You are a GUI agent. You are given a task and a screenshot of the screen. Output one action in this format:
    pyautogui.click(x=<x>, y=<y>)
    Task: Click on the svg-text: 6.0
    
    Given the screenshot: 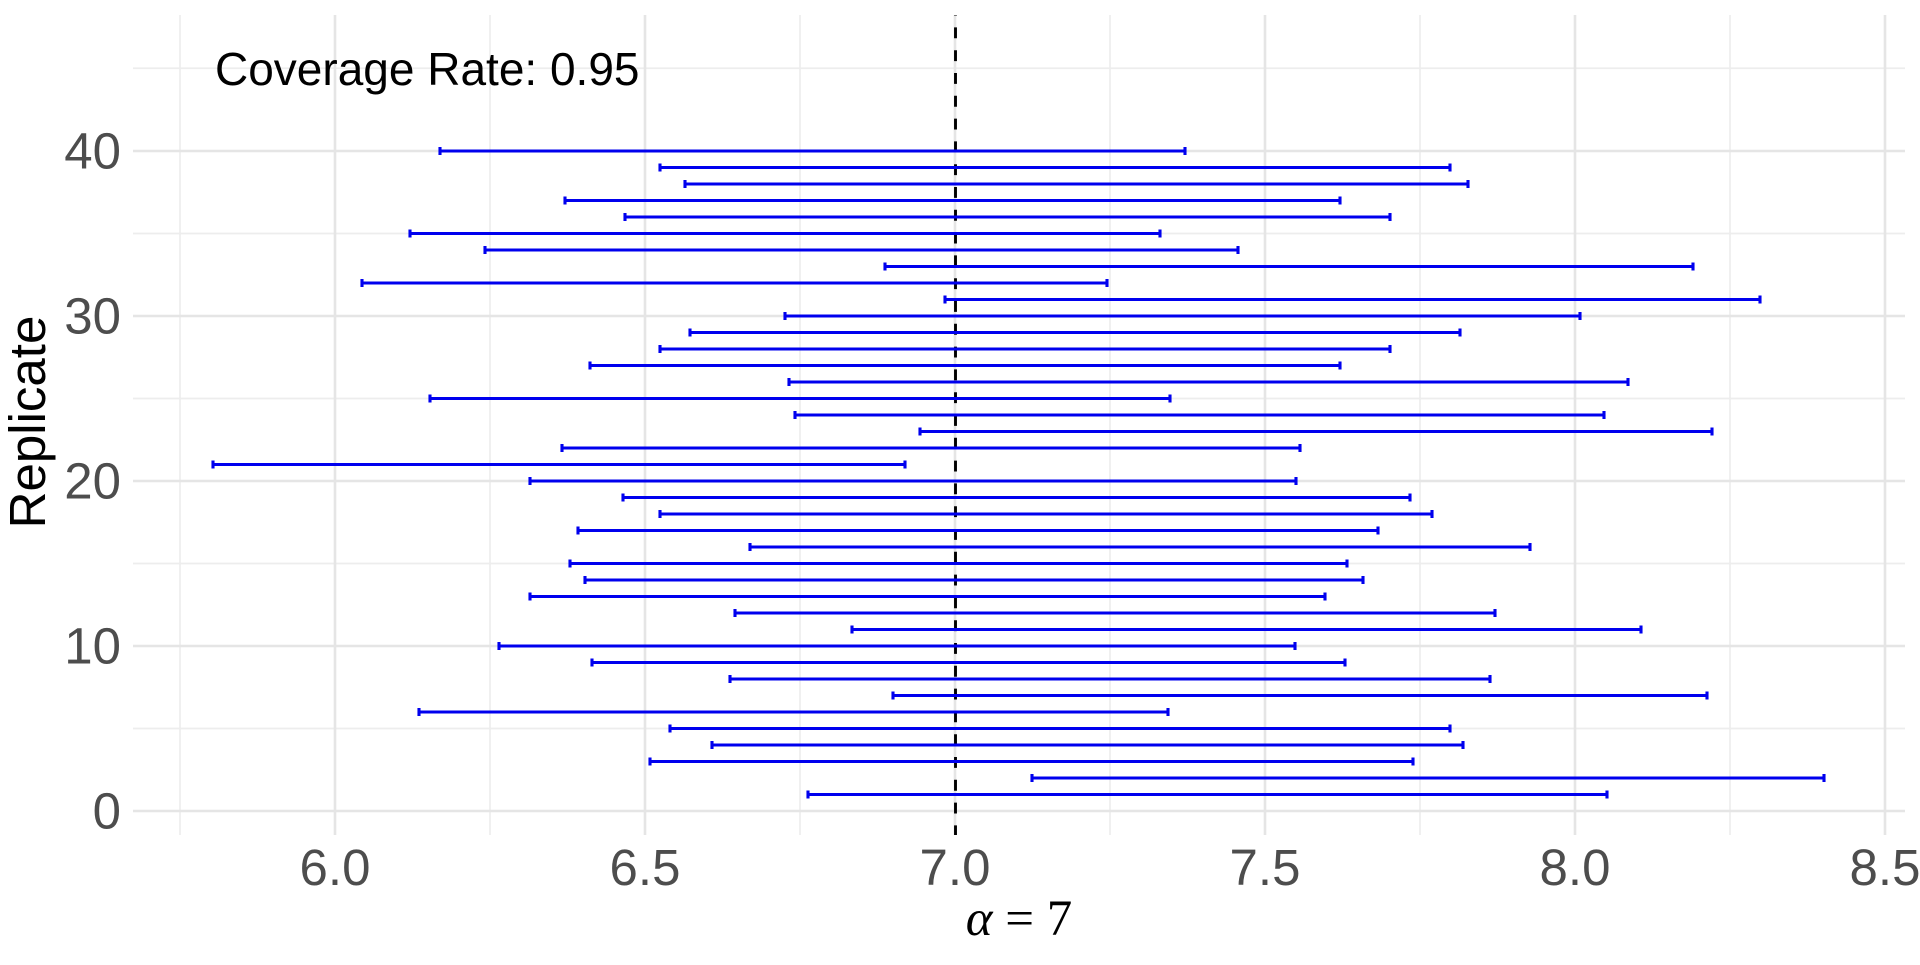 What is the action you would take?
    pyautogui.click(x=335, y=867)
    